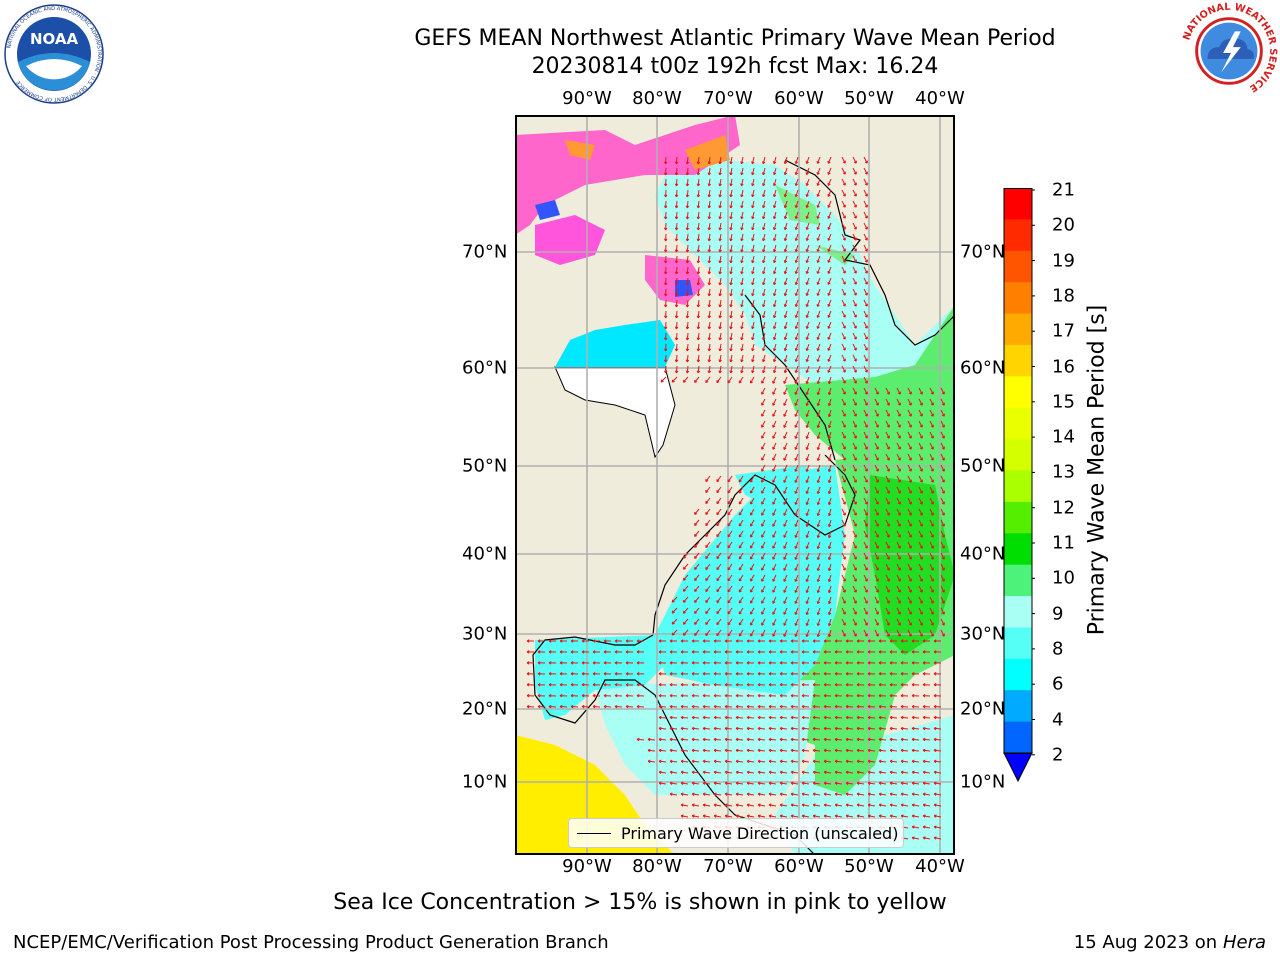 This screenshot has height=960, width=1280. What do you see at coordinates (587, 866) in the screenshot?
I see `lon-label-bottom: 90°W` at bounding box center [587, 866].